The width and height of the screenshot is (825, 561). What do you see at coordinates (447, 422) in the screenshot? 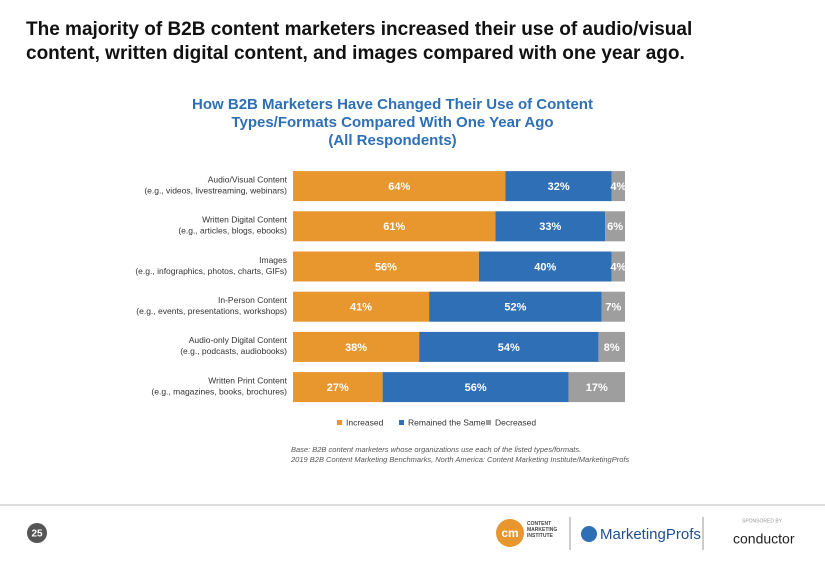
I see `legend-label: Remained the Same` at bounding box center [447, 422].